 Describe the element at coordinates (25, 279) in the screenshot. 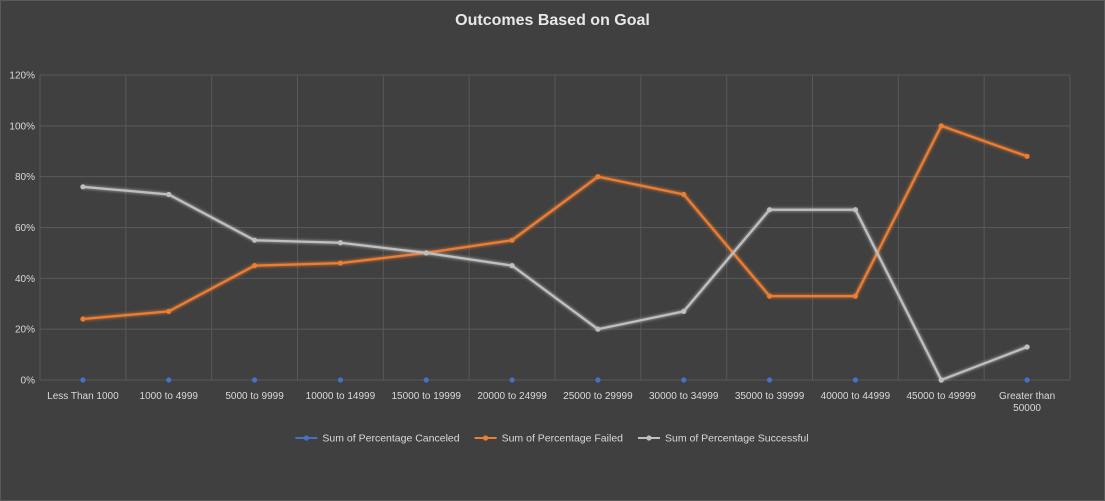

I see `y-tick-label: 40%` at that location.